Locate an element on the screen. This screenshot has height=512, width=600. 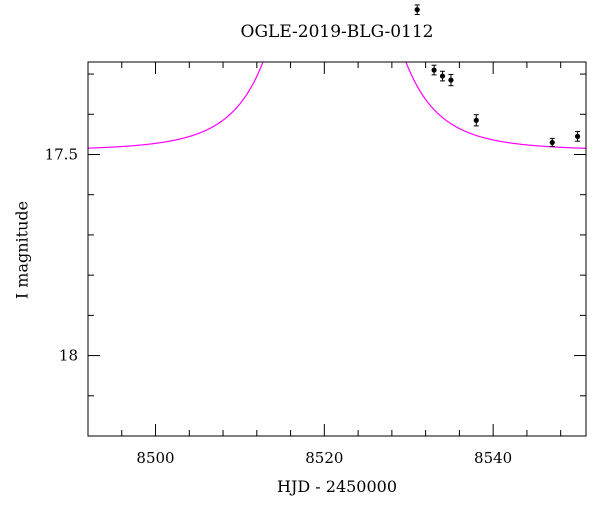
model-curve is located at coordinates (337, 105).